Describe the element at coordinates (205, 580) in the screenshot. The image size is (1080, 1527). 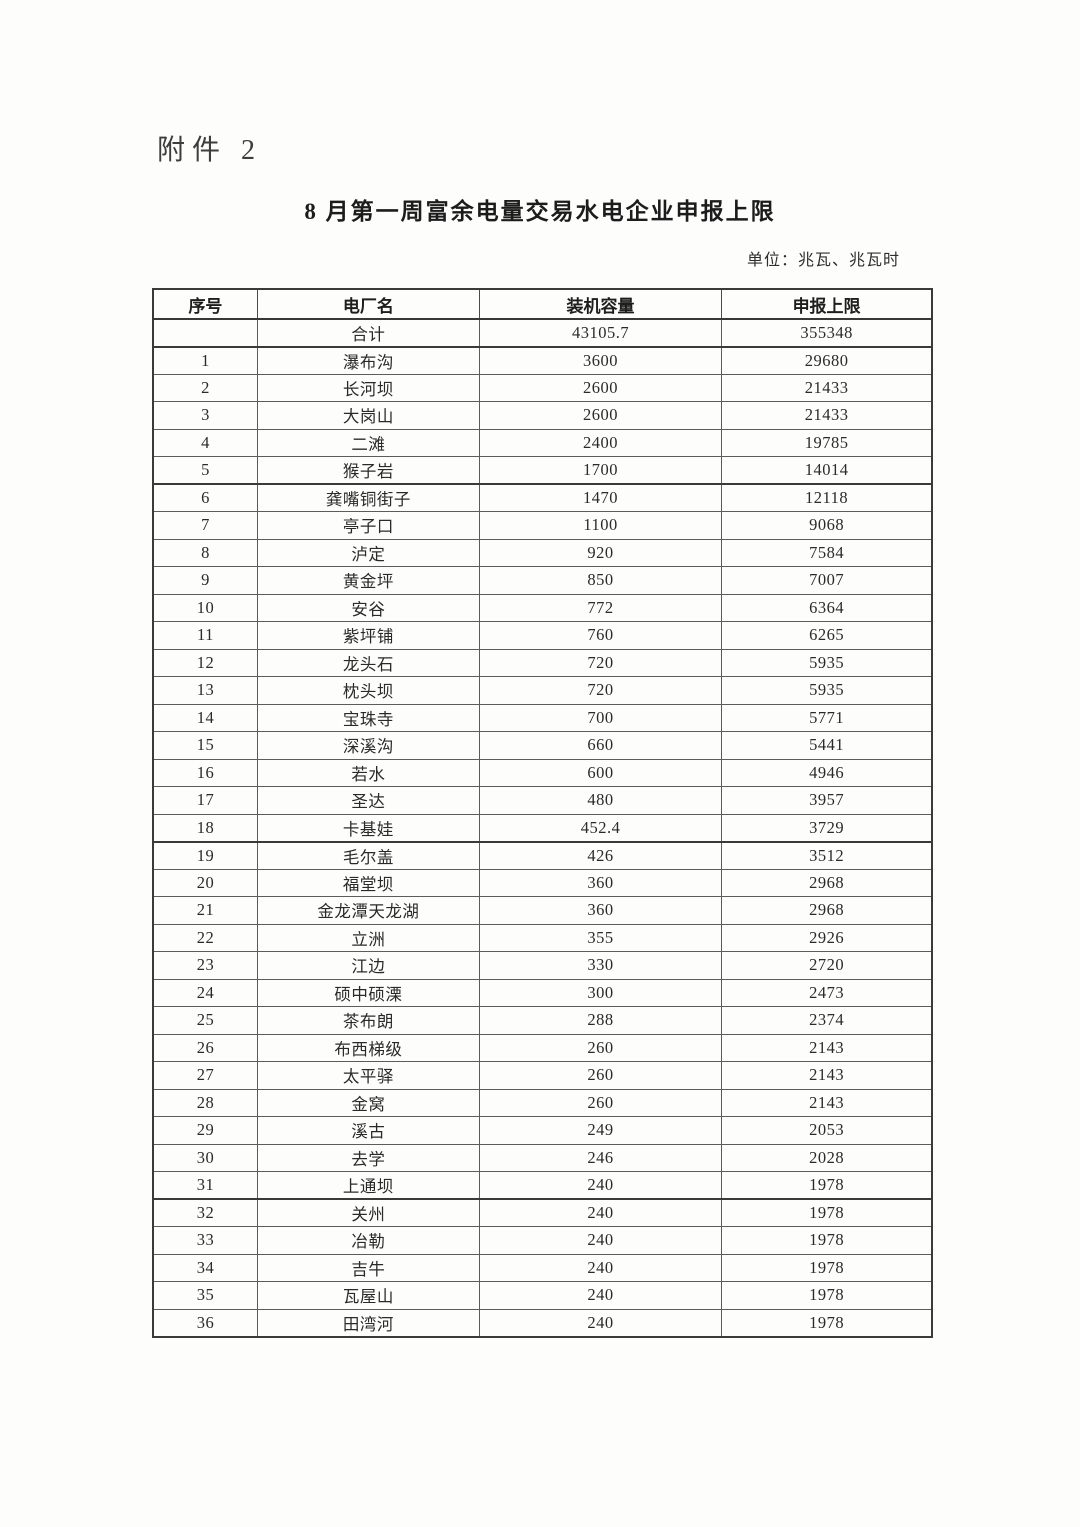
I see `seq-cell: 9` at that location.